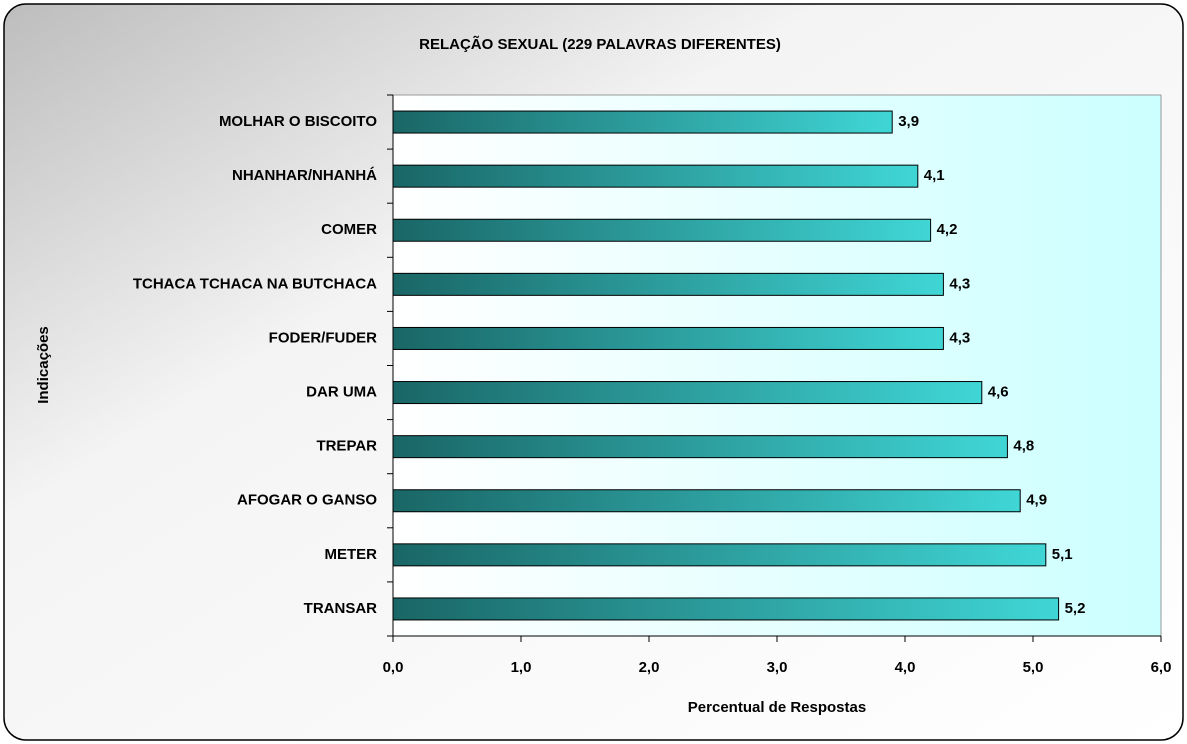 This screenshot has height=744, width=1187. What do you see at coordinates (43, 365) in the screenshot?
I see `y-axis-label: Indicações` at bounding box center [43, 365].